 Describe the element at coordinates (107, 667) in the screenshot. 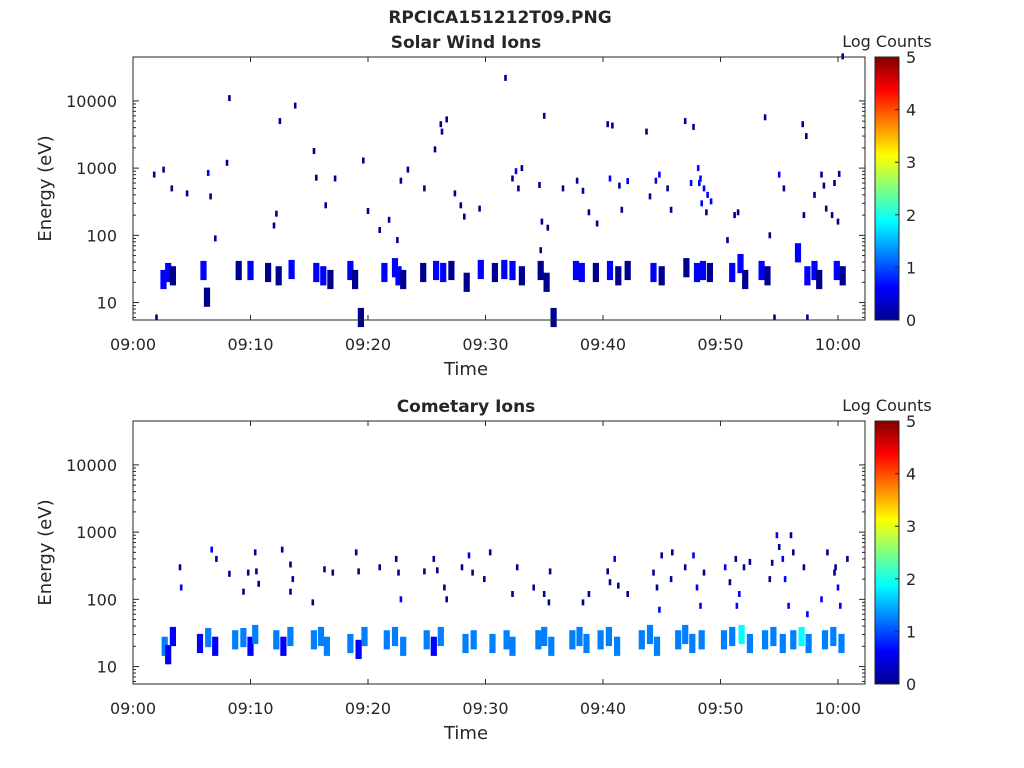

I see `y-tick-label: 10` at that location.